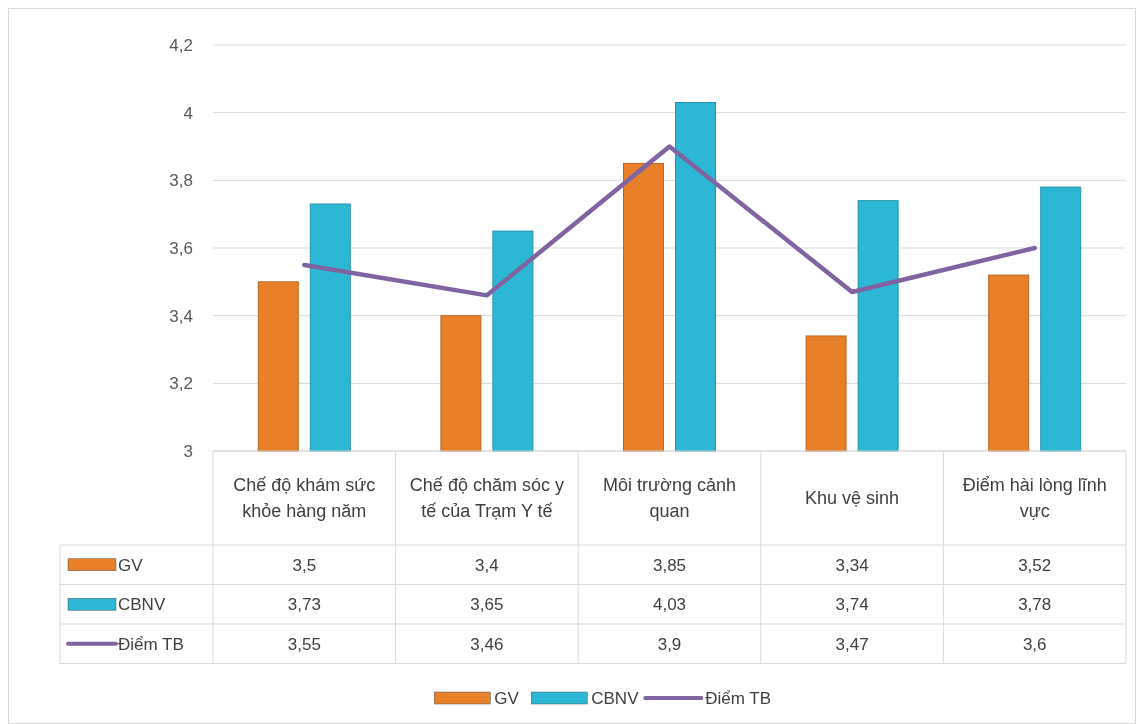 This screenshot has width=1136, height=724. Describe the element at coordinates (181, 384) in the screenshot. I see `y-tick-label: 3,2` at that location.